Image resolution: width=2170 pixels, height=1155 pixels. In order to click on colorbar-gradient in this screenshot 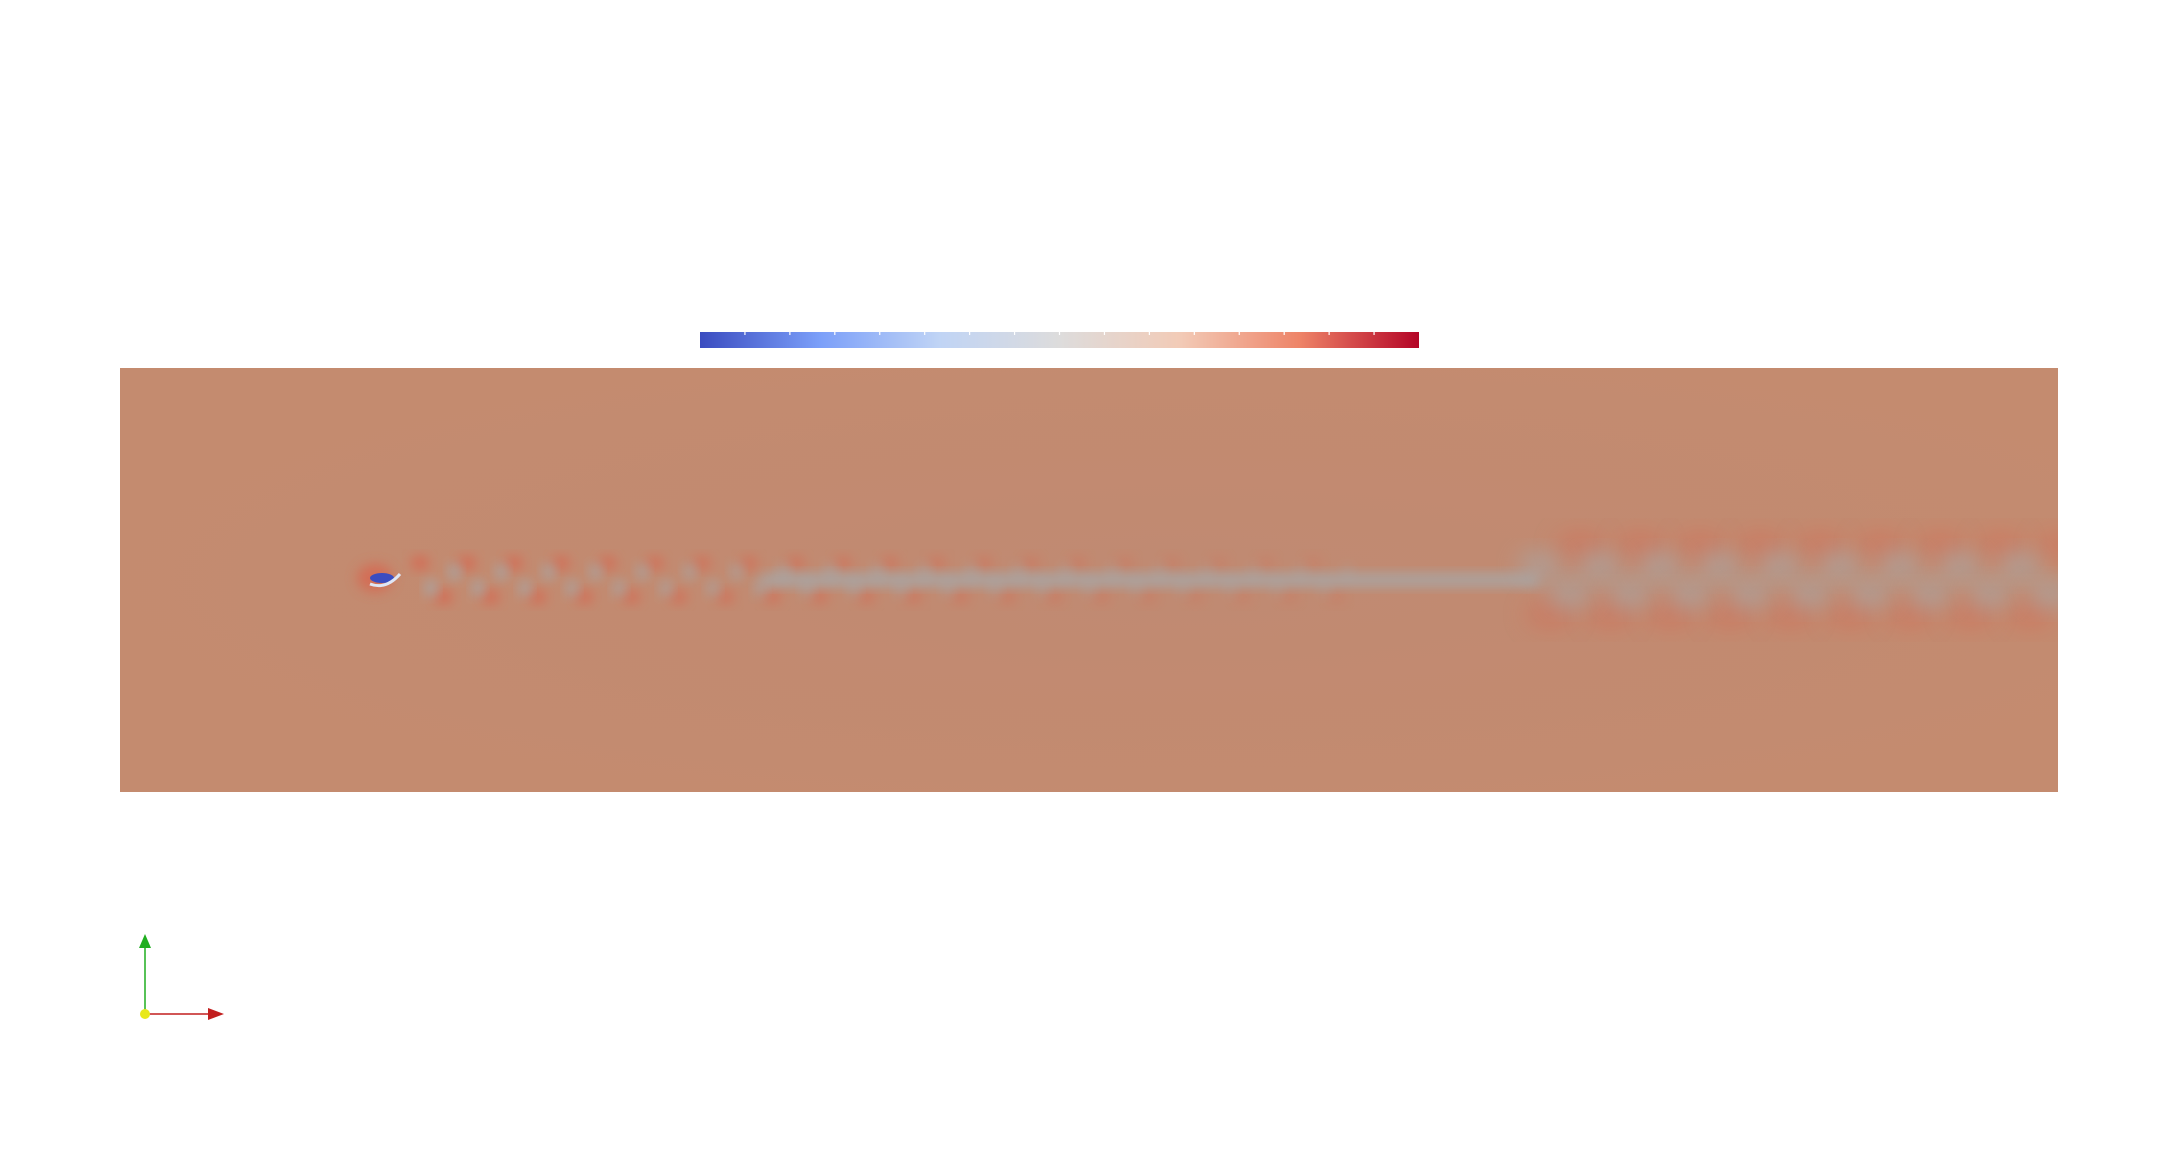, I will do `click(1059, 340)`.